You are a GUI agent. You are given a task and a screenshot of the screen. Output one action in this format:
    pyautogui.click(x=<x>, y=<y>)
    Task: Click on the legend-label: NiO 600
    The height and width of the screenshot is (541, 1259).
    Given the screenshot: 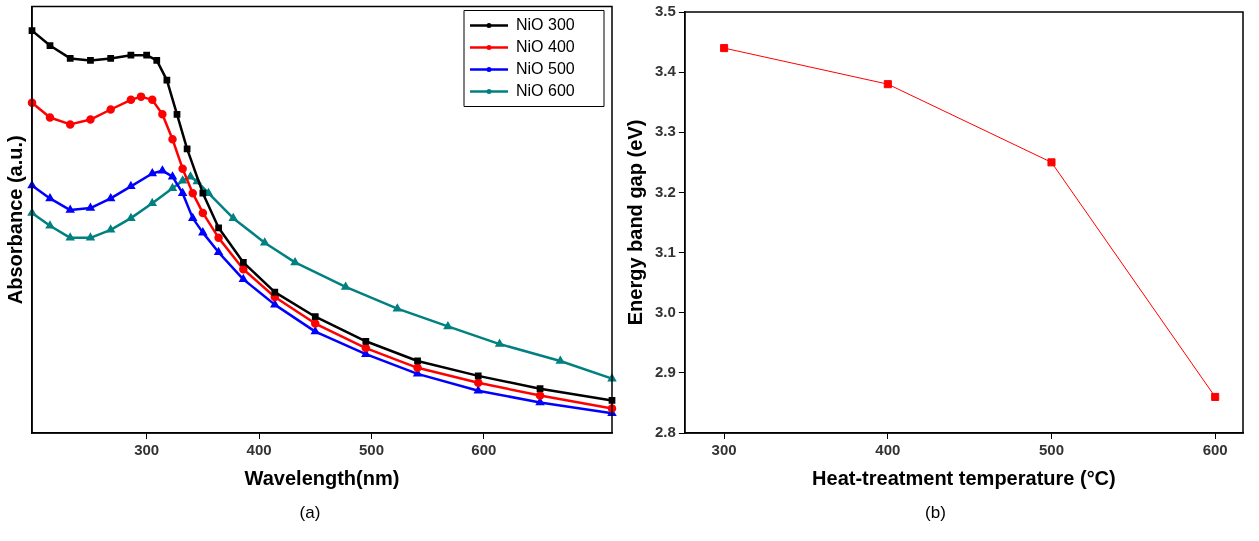 What is the action you would take?
    pyautogui.click(x=545, y=90)
    